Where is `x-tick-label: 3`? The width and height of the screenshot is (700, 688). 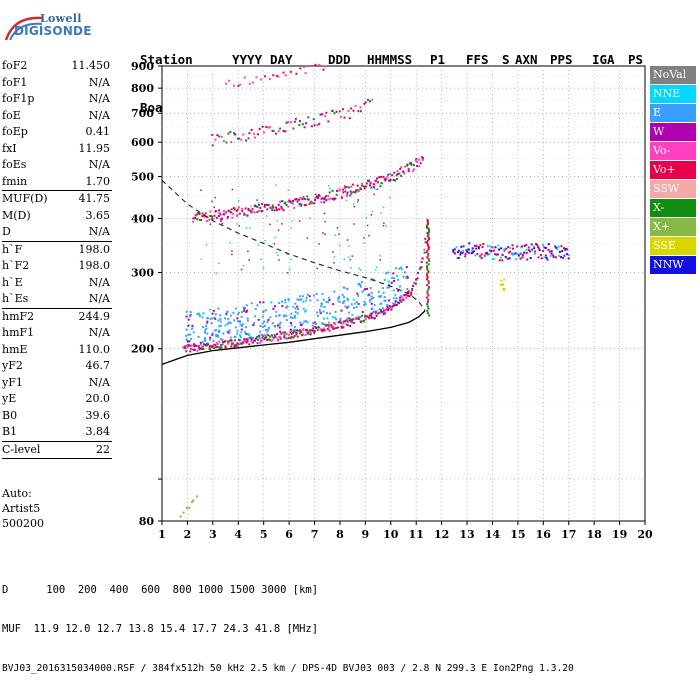 x-tick-label: 3 is located at coordinates (213, 534).